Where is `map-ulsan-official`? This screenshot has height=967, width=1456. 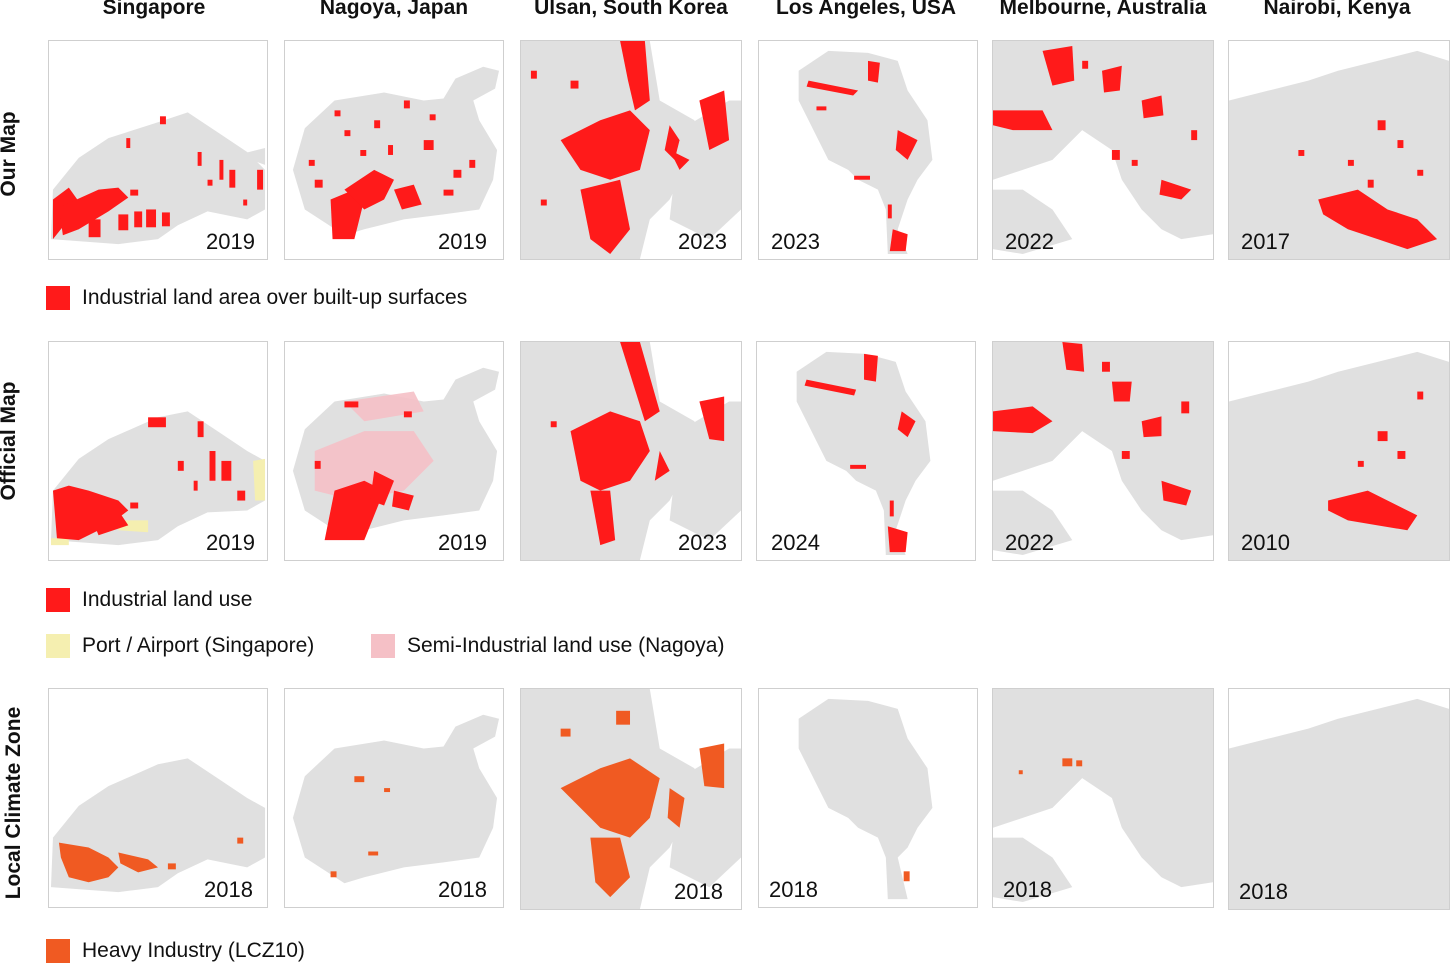 map-ulsan-official is located at coordinates (631, 451).